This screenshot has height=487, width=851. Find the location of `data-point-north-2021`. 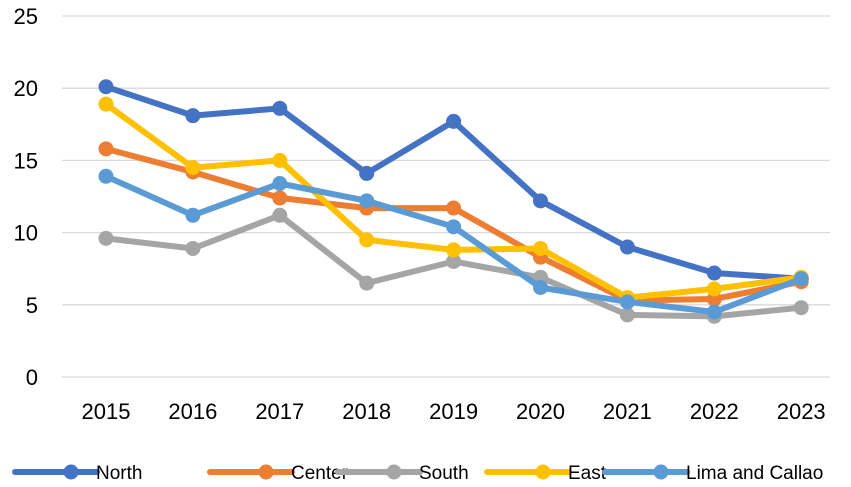

data-point-north-2021 is located at coordinates (627, 247).